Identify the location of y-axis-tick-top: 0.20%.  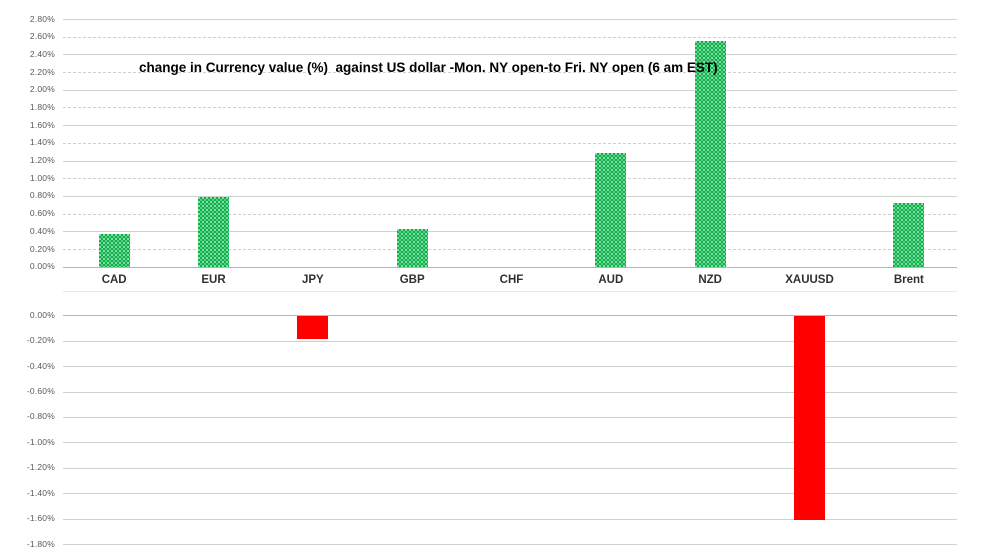
(42, 248).